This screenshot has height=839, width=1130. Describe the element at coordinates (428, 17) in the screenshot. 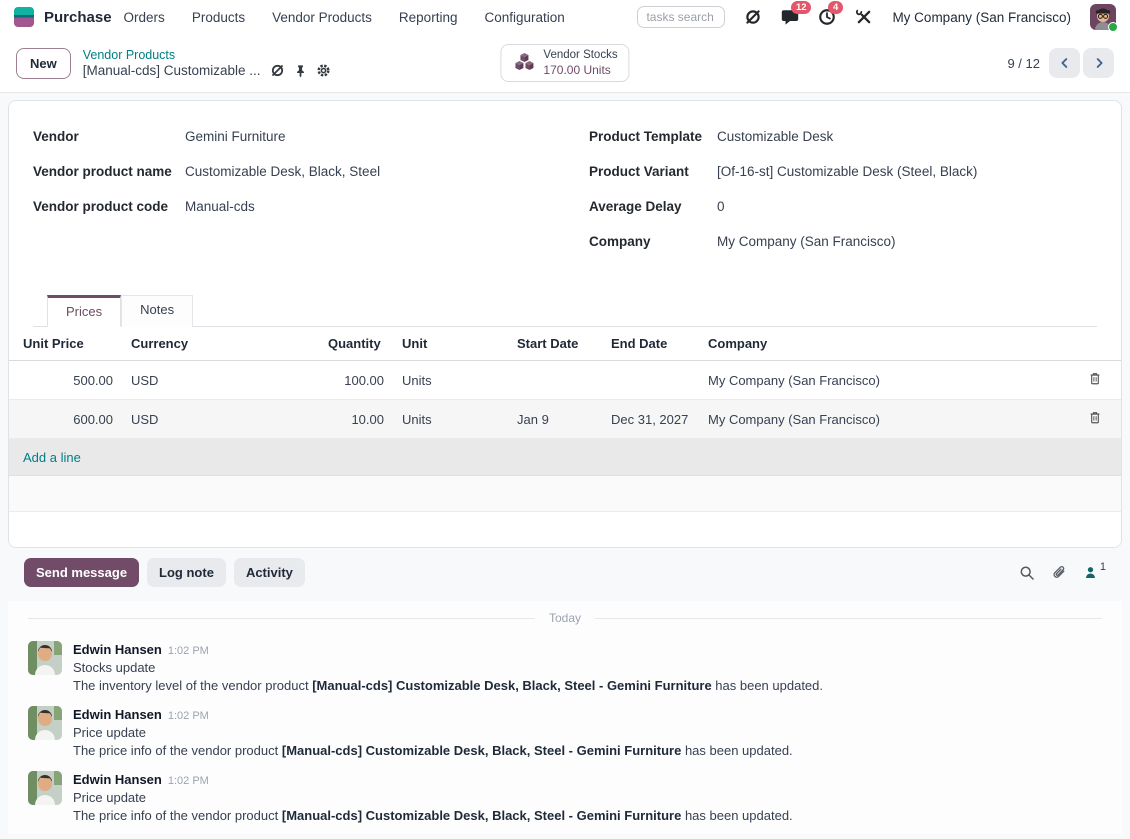

I see `menu-reporting: Reporting` at that location.